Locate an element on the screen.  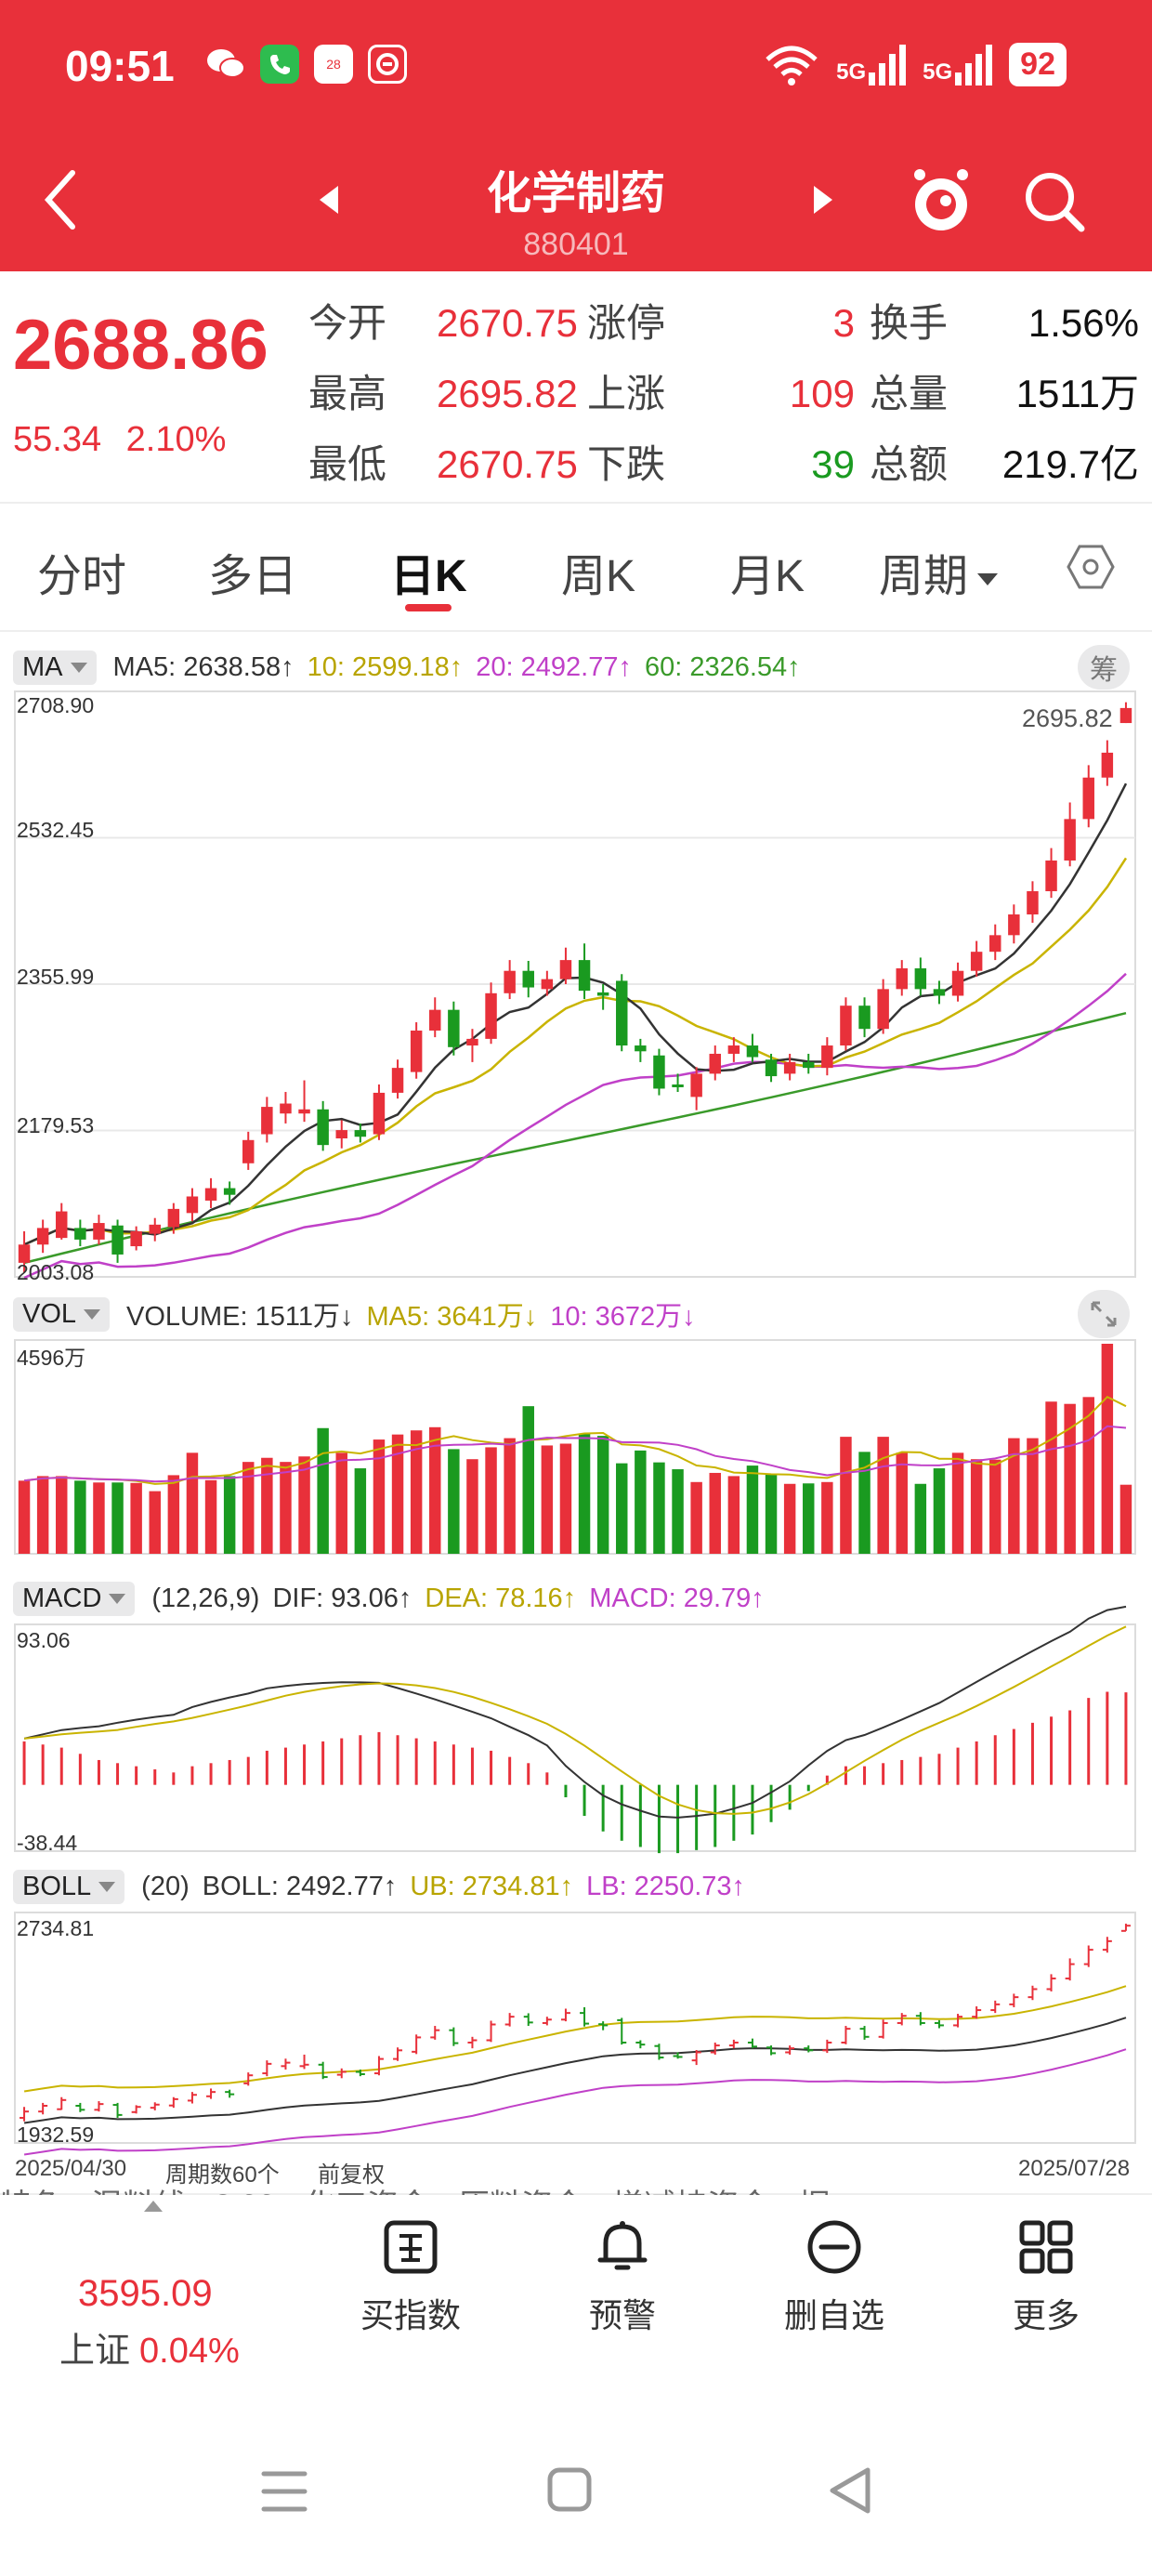
buy-index-button: 买指数 is located at coordinates (410, 2277).